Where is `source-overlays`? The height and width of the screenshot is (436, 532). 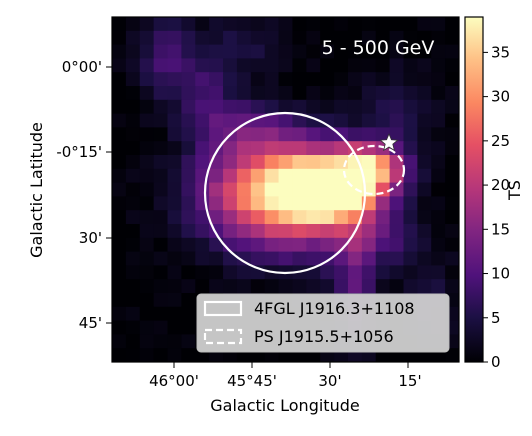
source-overlays is located at coordinates (304, 193).